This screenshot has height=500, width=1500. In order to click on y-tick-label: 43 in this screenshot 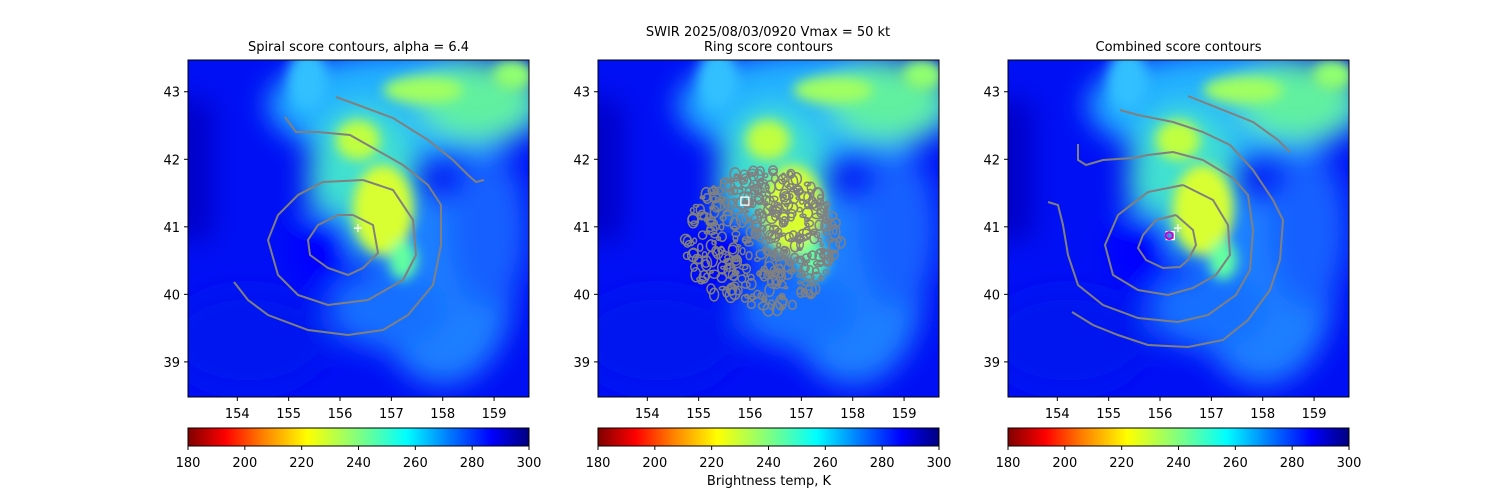, I will do `click(991, 93)`.